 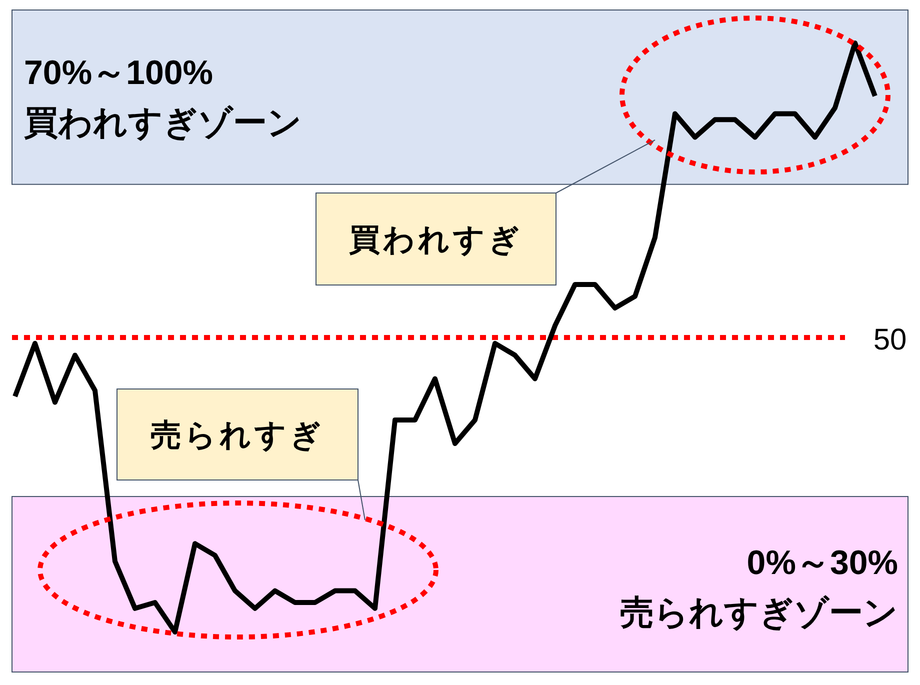 I want to click on annotation: 買われすぎ, so click(x=436, y=239).